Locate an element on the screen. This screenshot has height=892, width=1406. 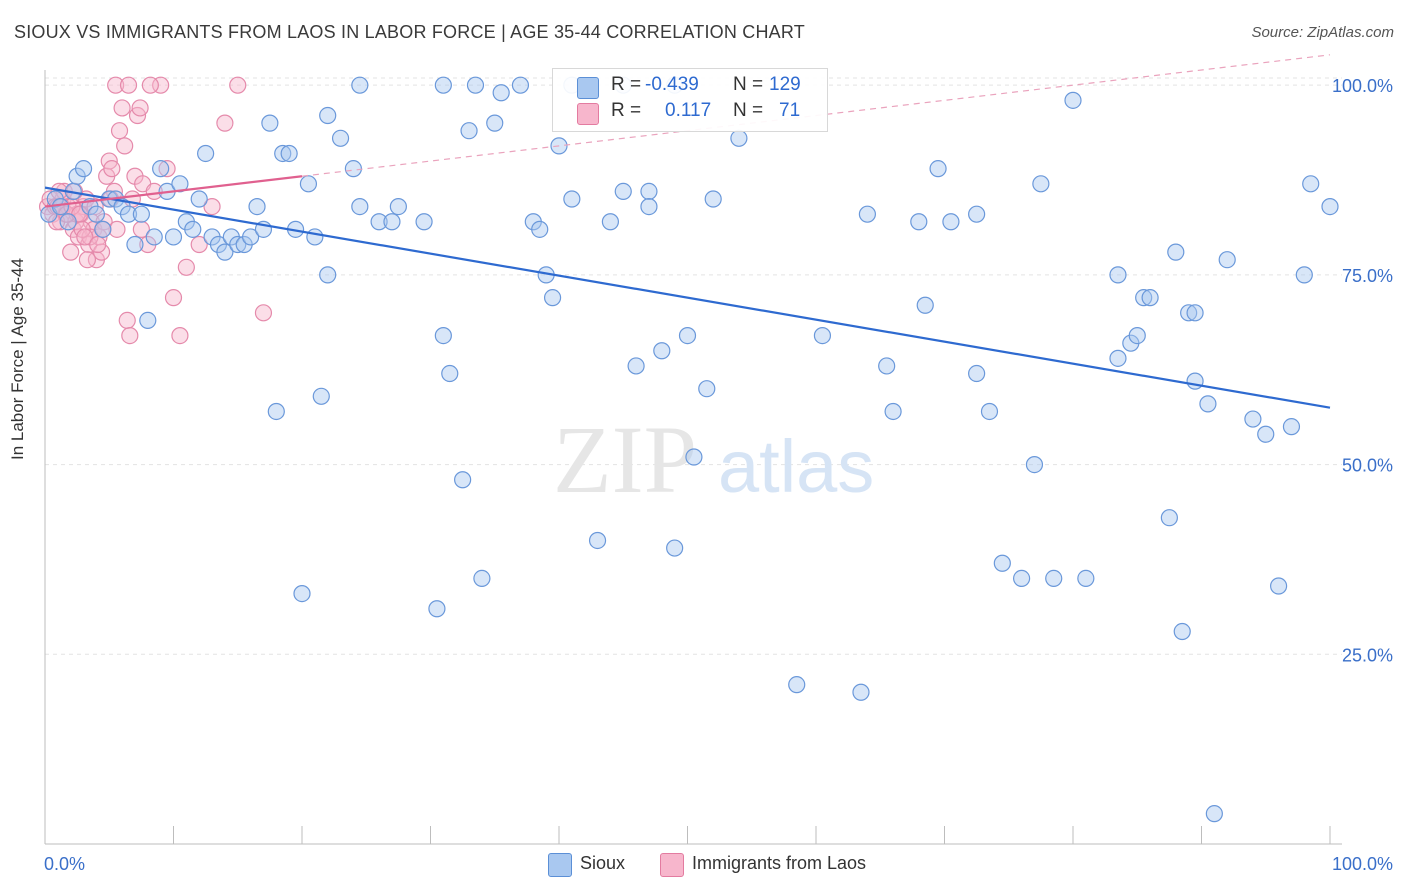
stats-legend: R = -0.439 N = 129 R = 0.117 N = 71 is located at coordinates (690, 100).